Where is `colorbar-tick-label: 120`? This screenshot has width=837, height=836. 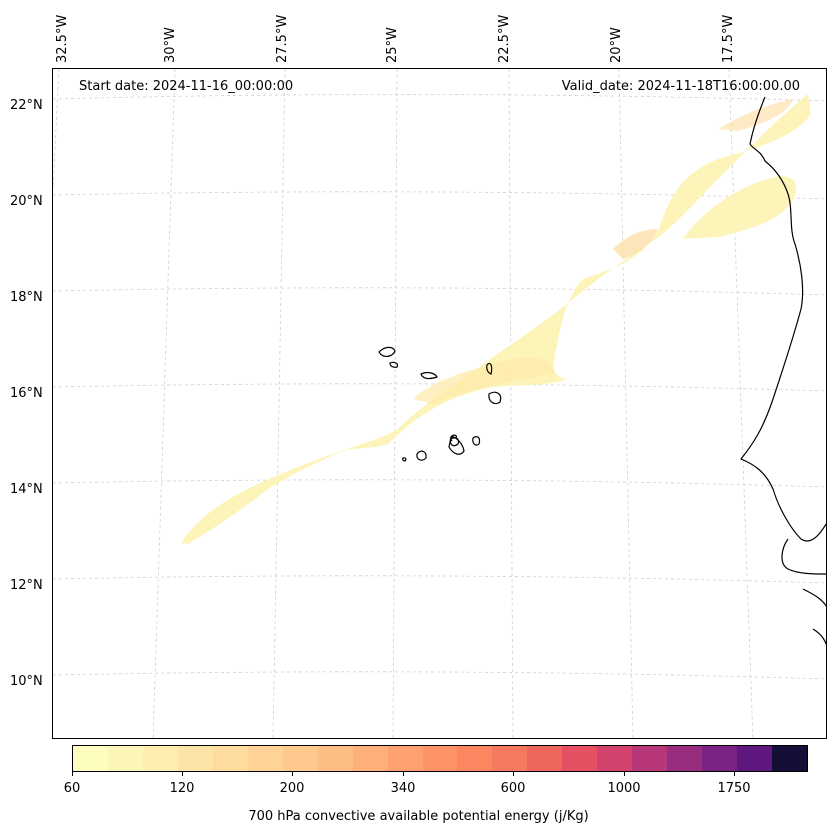 colorbar-tick-label: 120 is located at coordinates (182, 788).